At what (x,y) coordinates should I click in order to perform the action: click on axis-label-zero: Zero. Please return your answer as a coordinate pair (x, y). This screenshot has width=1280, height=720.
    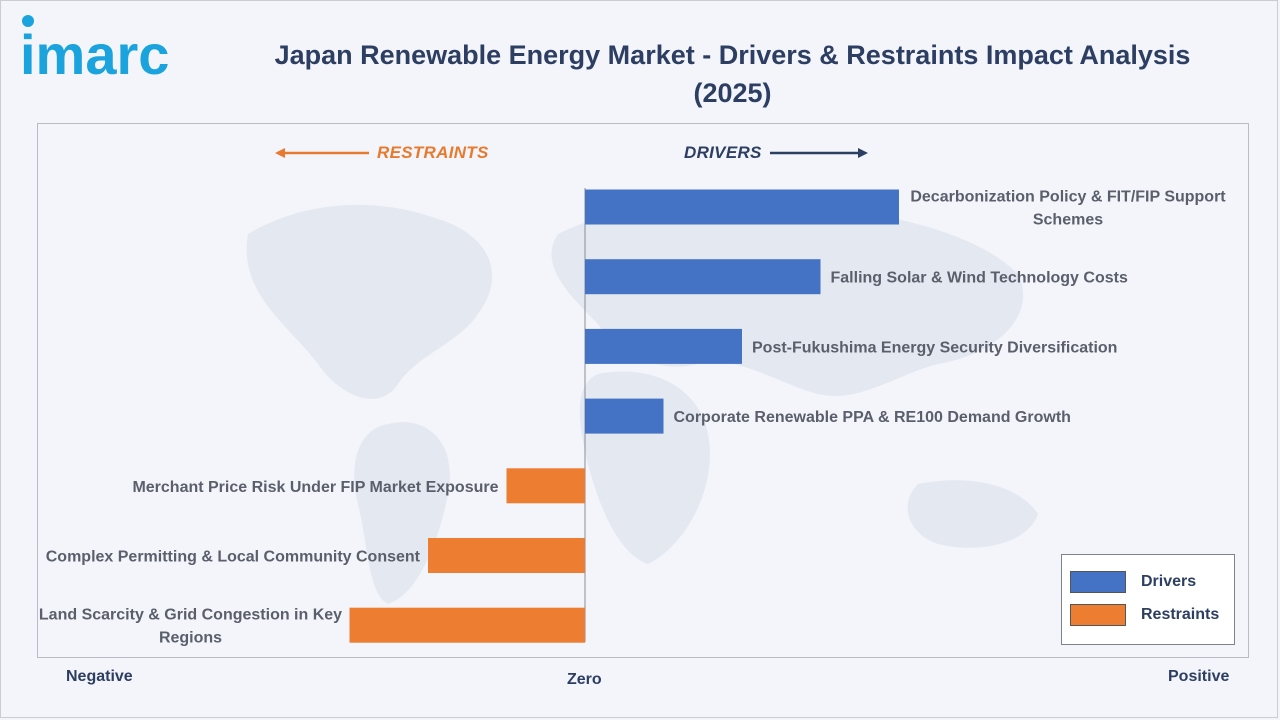
    Looking at the image, I should click on (584, 679).